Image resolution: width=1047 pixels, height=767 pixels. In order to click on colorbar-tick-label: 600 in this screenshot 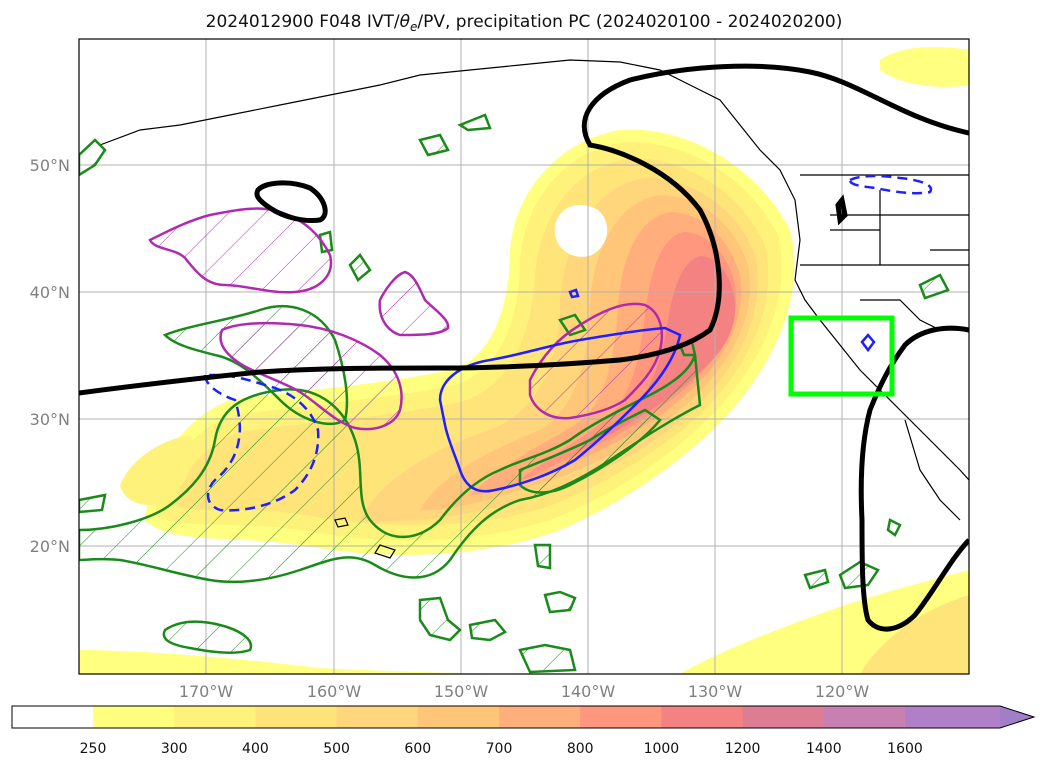, I will do `click(417, 749)`.